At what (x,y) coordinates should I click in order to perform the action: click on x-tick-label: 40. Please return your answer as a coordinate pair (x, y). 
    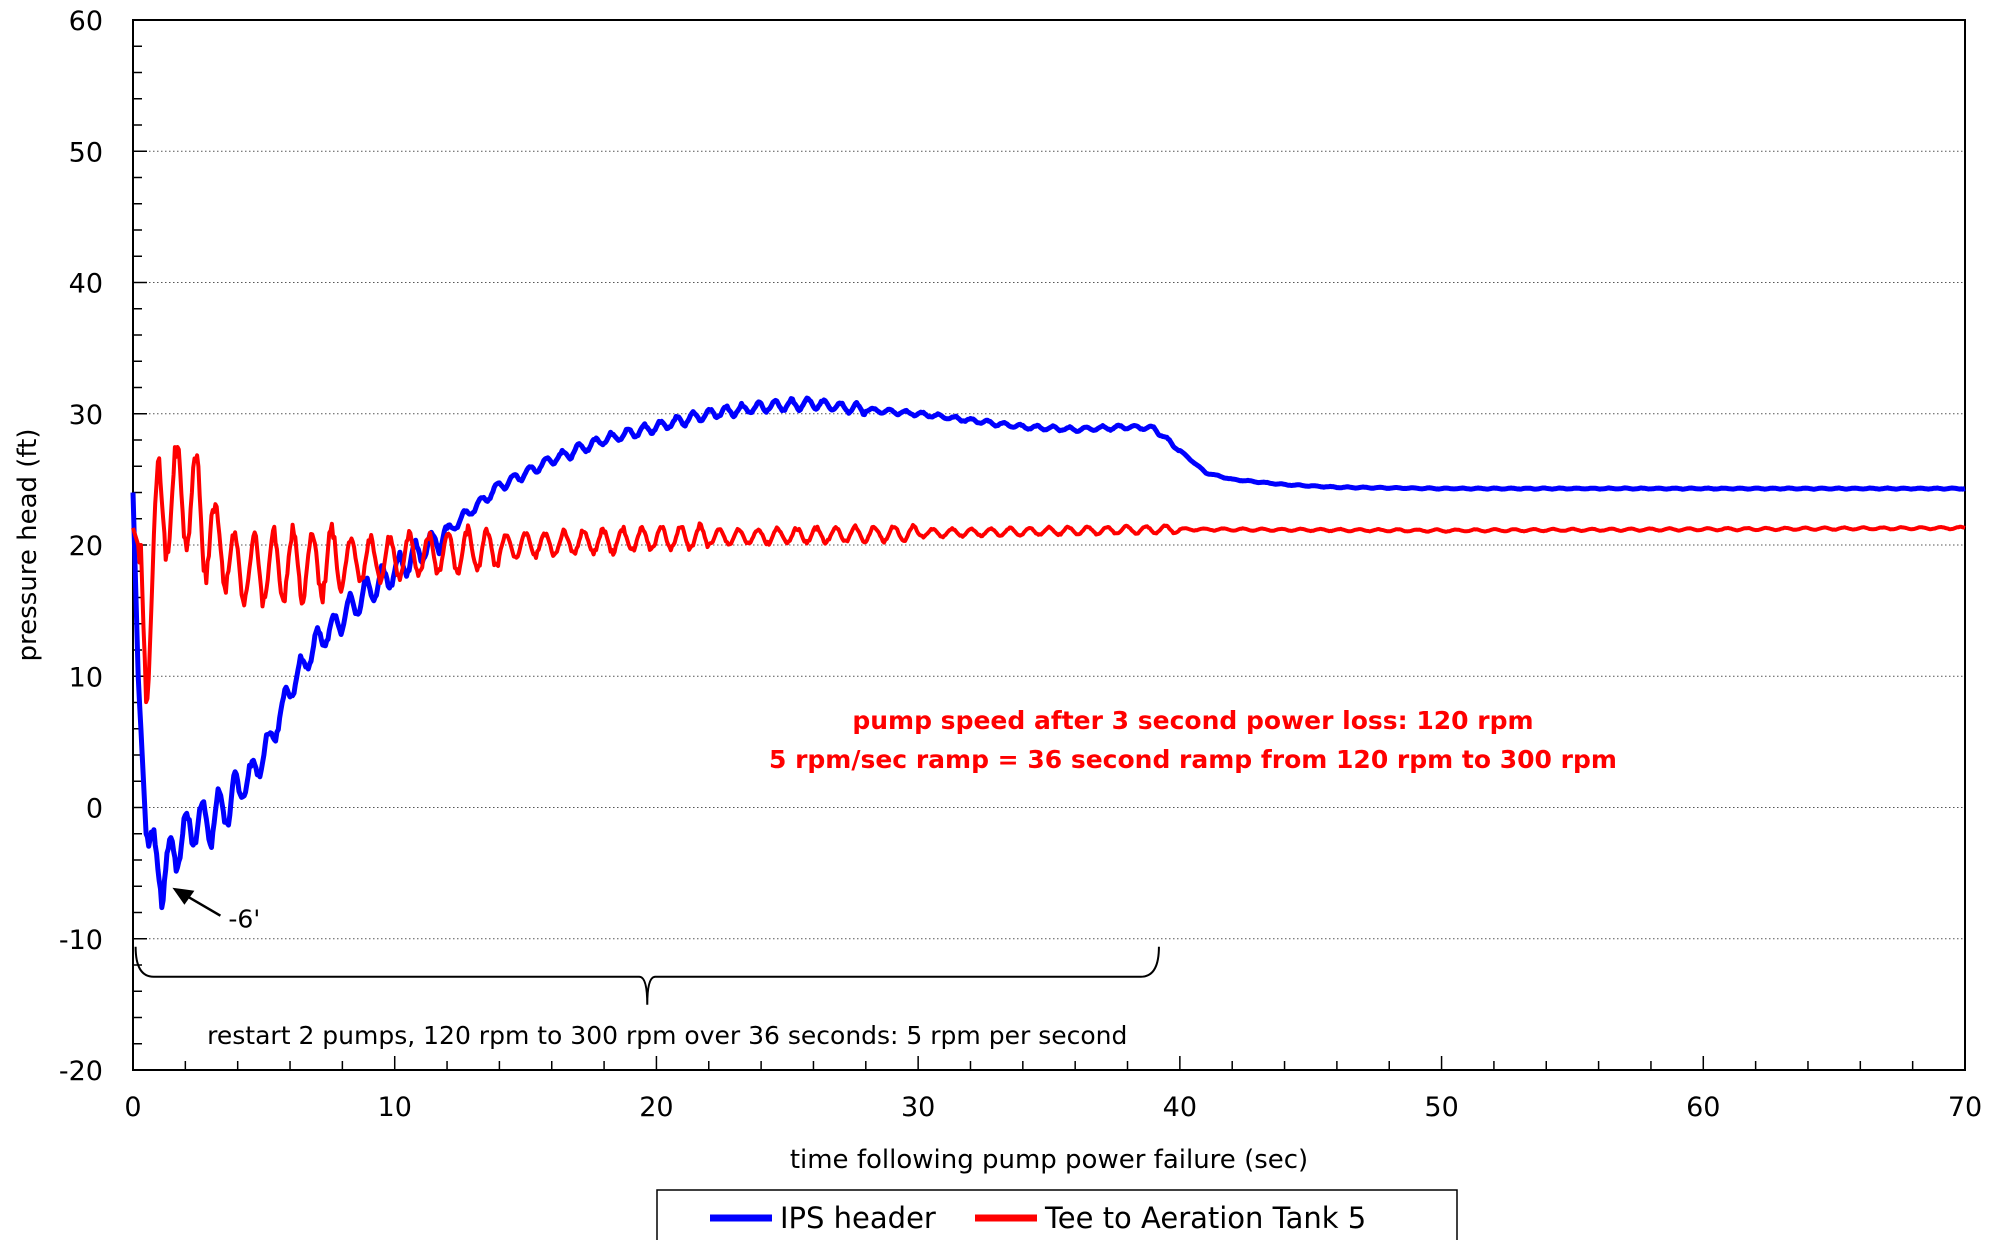
    Looking at the image, I should click on (1180, 1107).